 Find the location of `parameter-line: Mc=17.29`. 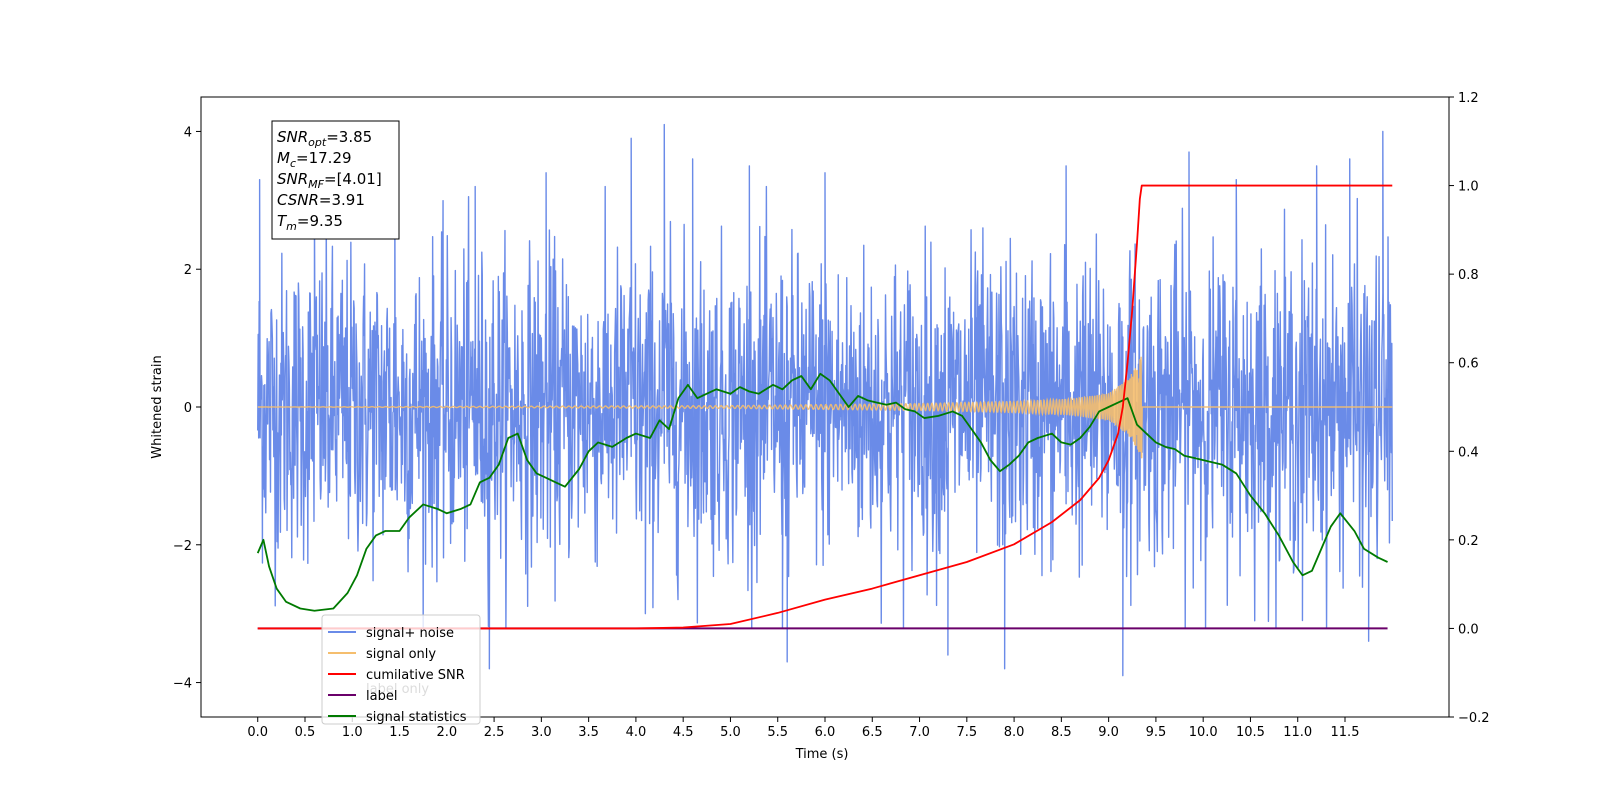

parameter-line: Mc=17.29 is located at coordinates (314, 159).